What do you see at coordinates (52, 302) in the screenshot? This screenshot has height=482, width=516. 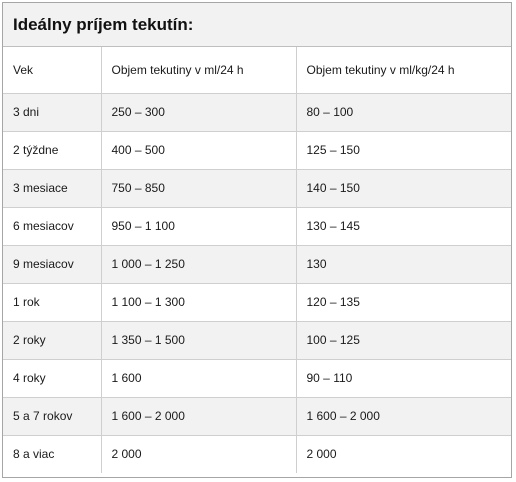 I see `cell-age: 1 rok` at bounding box center [52, 302].